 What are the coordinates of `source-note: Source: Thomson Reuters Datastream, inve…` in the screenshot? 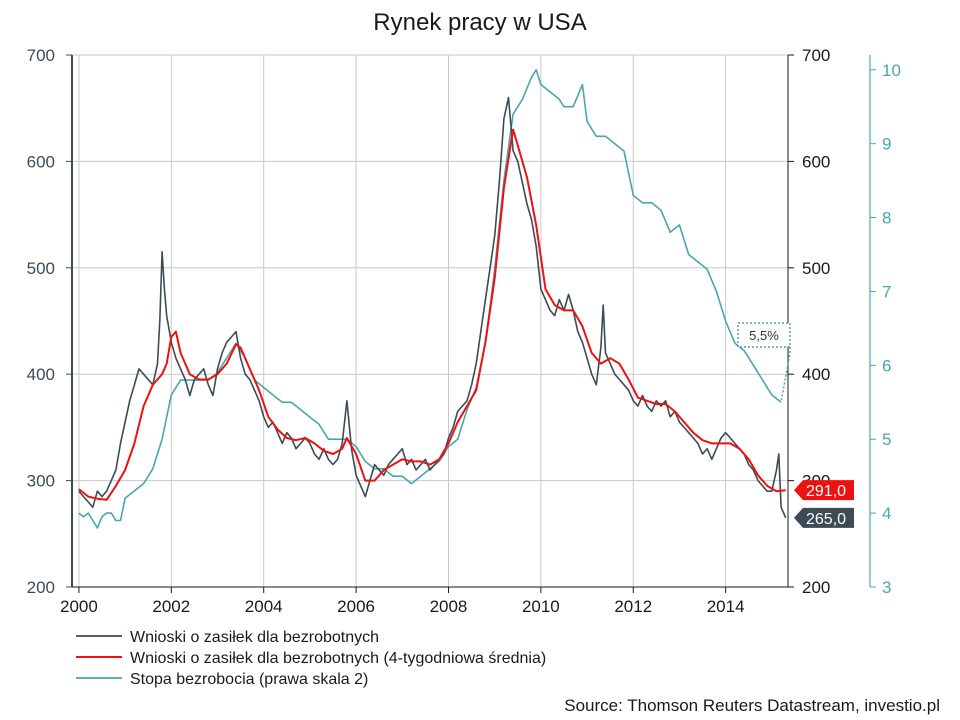 It's located at (752, 705).